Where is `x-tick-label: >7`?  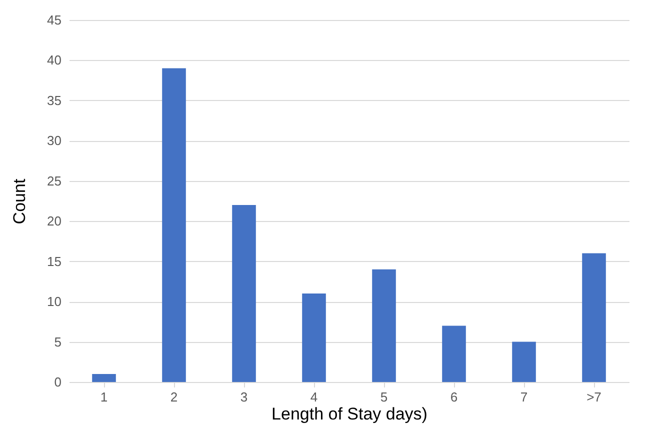 x-tick-label: >7 is located at coordinates (594, 397).